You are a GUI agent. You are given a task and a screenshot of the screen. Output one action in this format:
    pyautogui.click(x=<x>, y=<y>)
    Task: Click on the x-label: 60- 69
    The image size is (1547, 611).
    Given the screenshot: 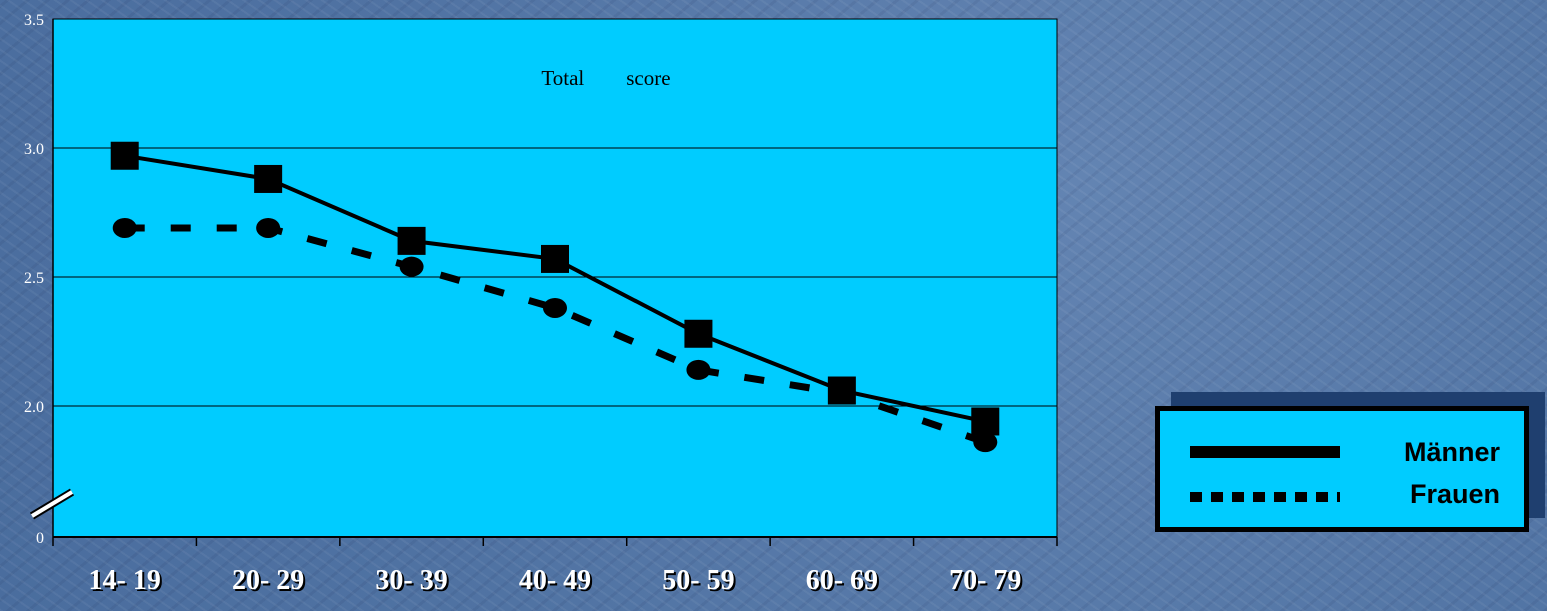 What is the action you would take?
    pyautogui.click(x=842, y=580)
    